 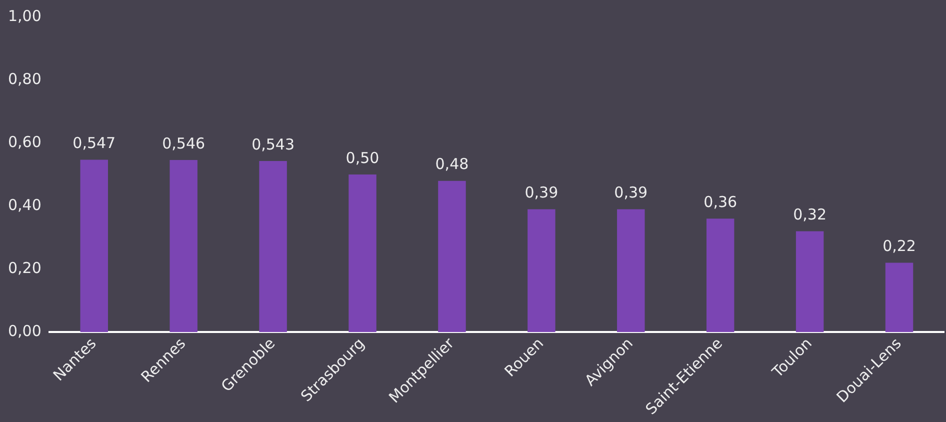 What do you see at coordinates (25, 15) in the screenshot?
I see `y-tick-label: 1,00` at bounding box center [25, 15].